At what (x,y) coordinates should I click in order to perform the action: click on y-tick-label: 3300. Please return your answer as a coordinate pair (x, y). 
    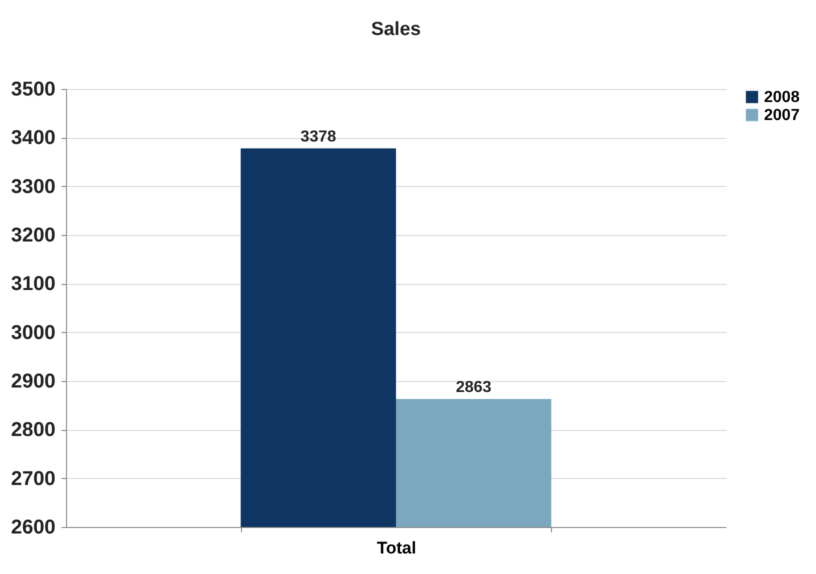
    Looking at the image, I should click on (33, 187).